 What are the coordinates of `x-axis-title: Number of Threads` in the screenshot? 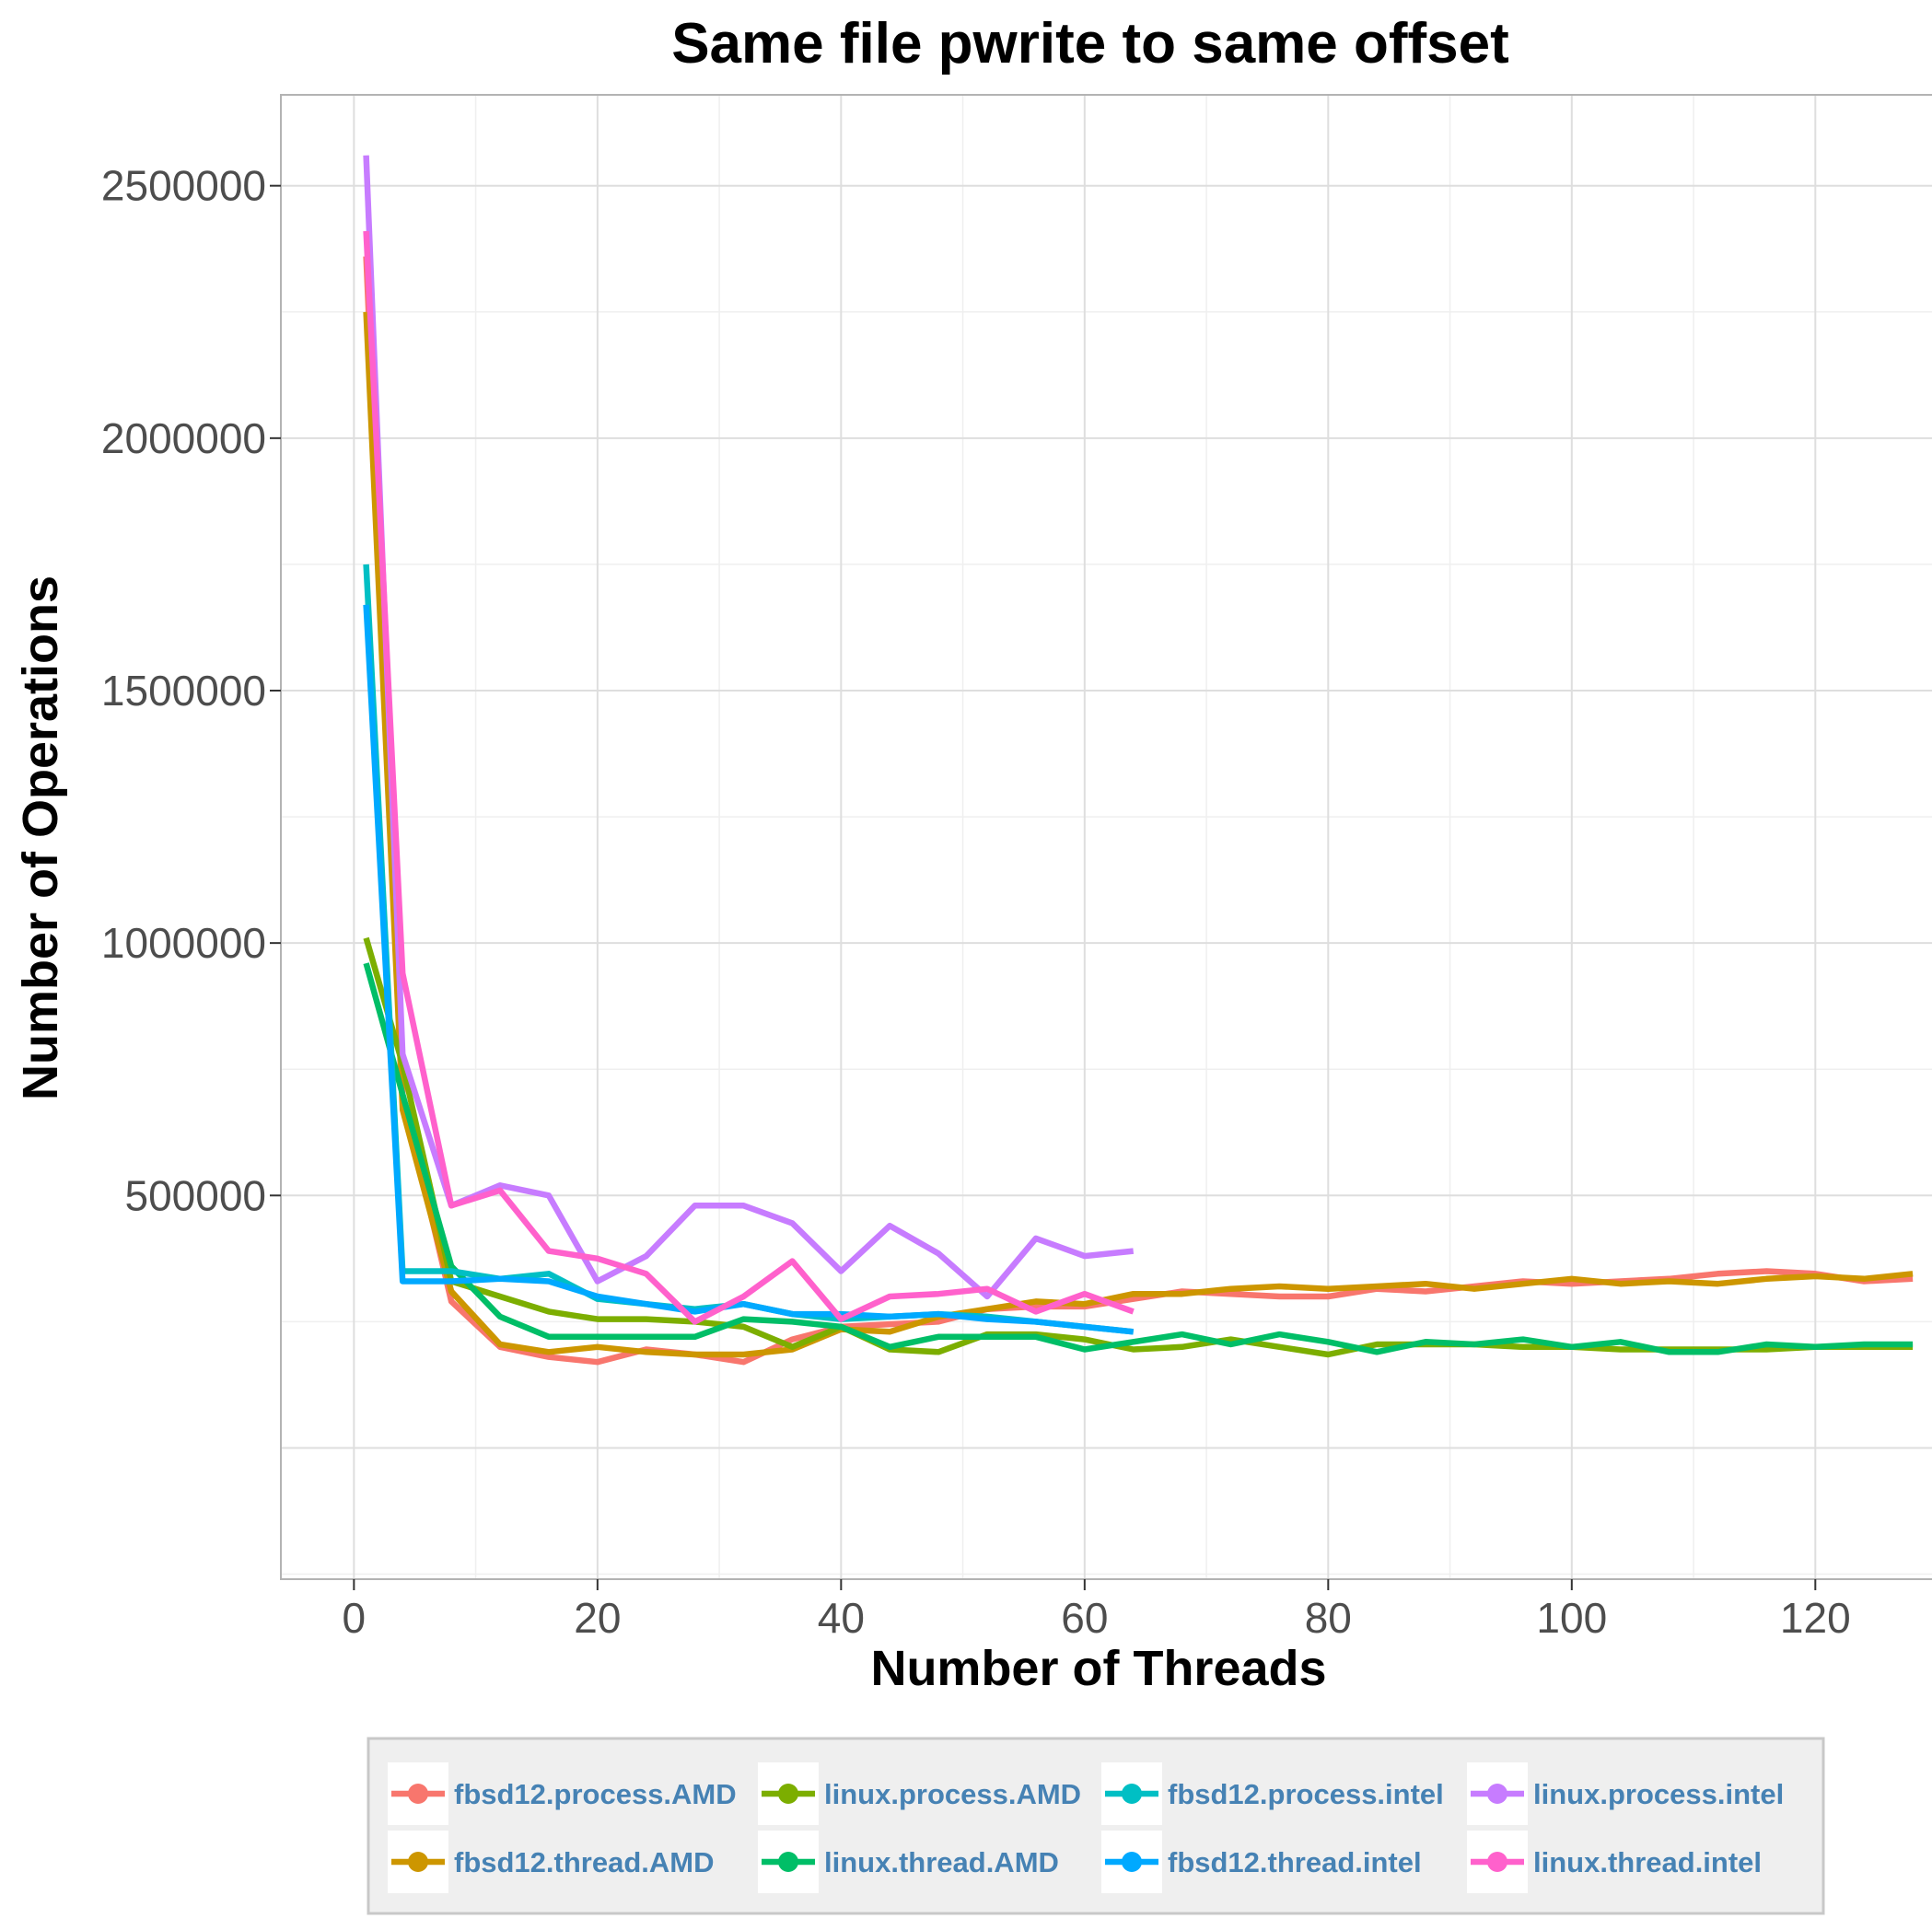 It's located at (1098, 1668).